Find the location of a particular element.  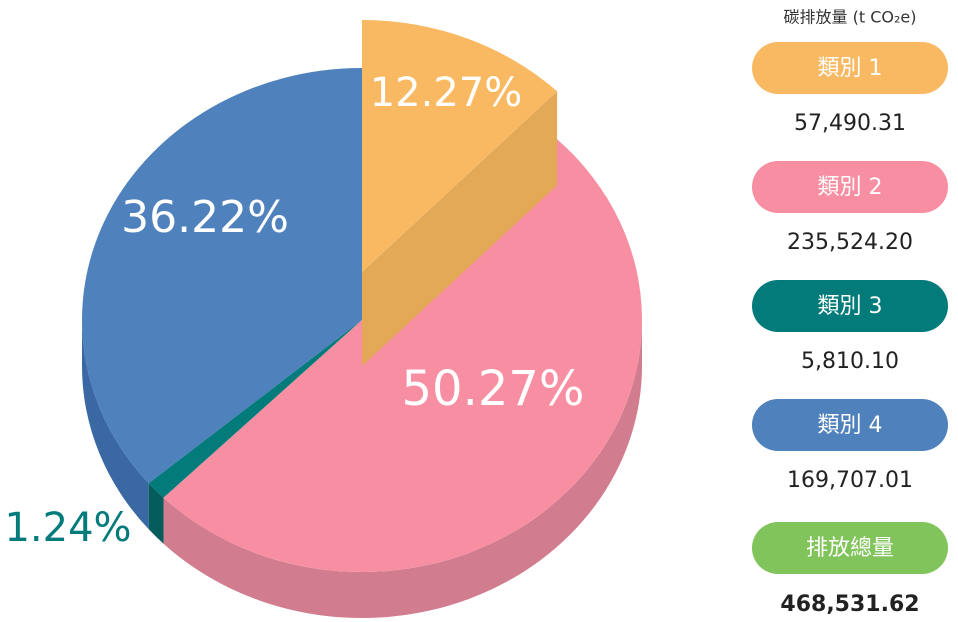

legend-title: 碳排放量 (t CO₂e) is located at coordinates (850, 17).